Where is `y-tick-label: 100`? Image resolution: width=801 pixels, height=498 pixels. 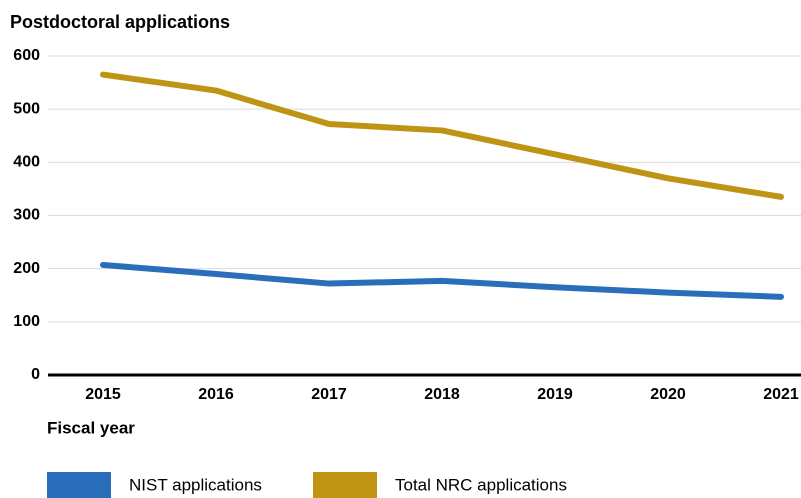 y-tick-label: 100 is located at coordinates (26, 321).